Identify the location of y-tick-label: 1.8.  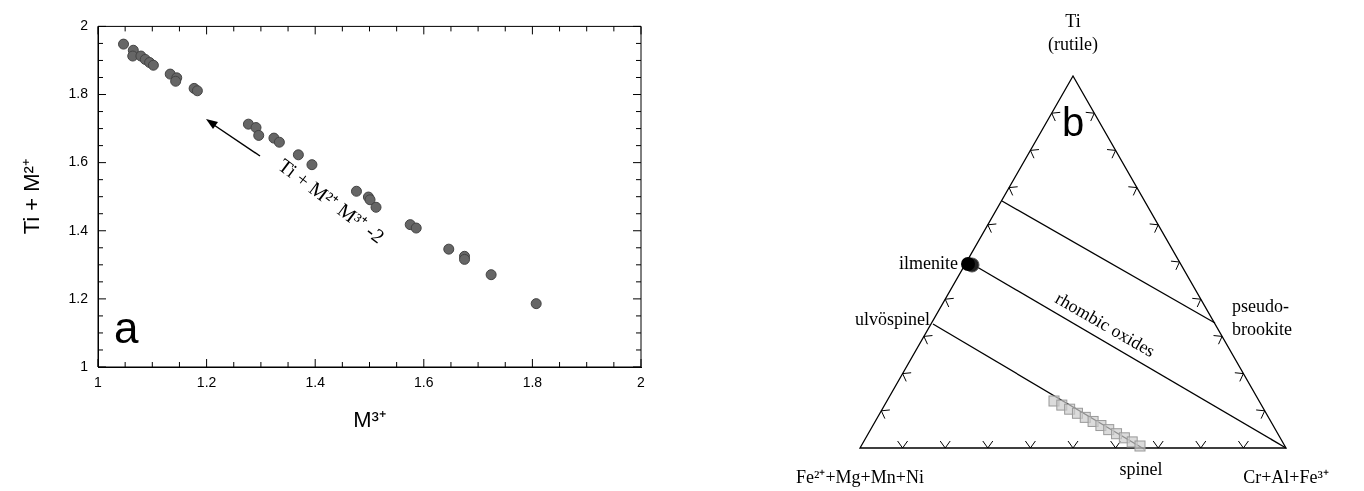
(78, 93).